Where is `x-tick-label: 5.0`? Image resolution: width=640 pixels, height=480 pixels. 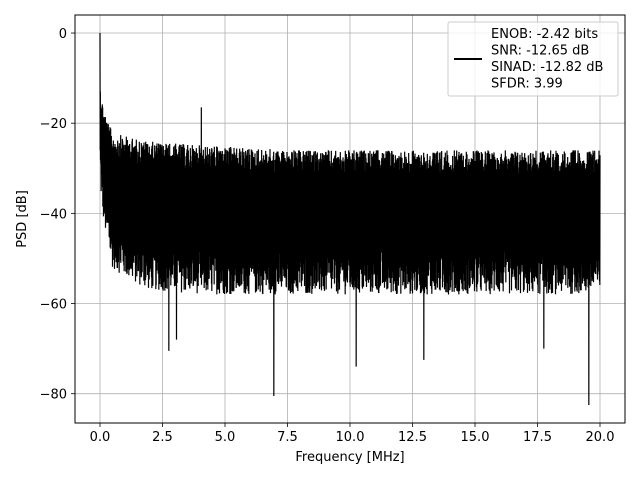
x-tick-label: 5.0 is located at coordinates (225, 437).